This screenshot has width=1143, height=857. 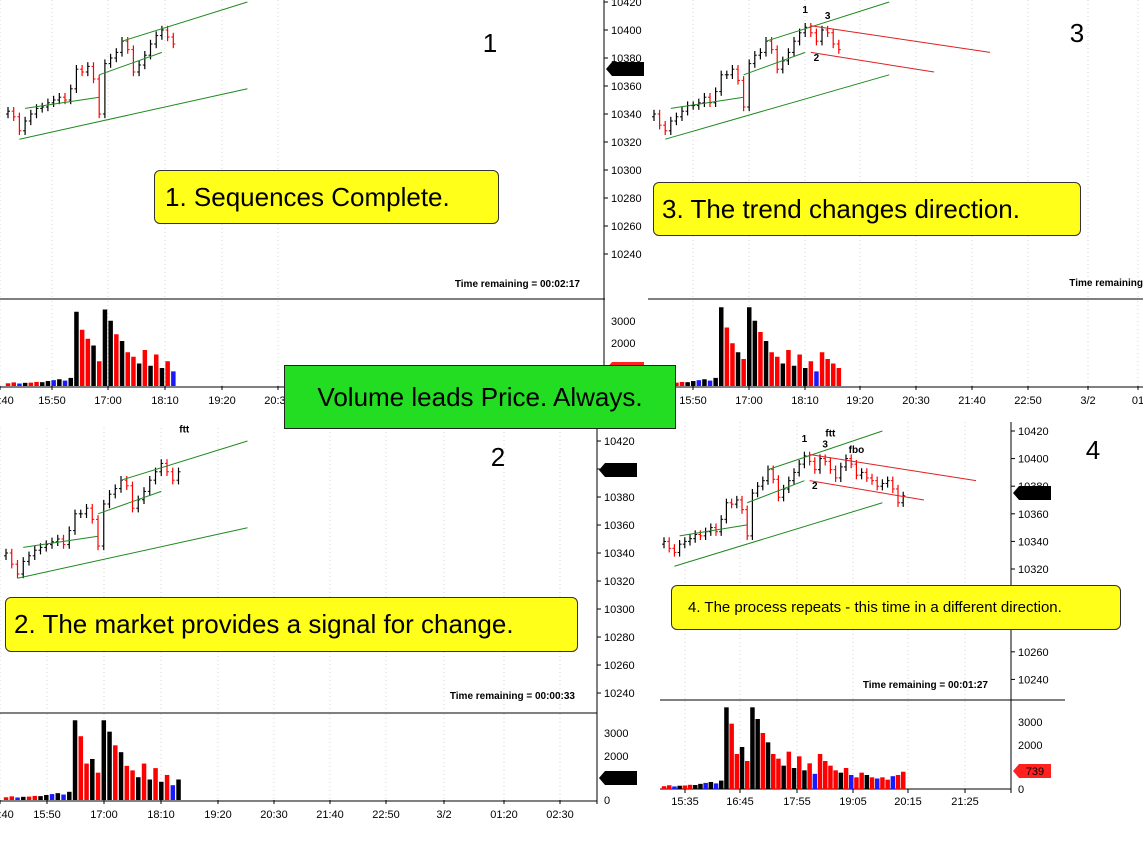 What do you see at coordinates (867, 209) in the screenshot?
I see `annotation-box-3: 3. The trend changes direction.` at bounding box center [867, 209].